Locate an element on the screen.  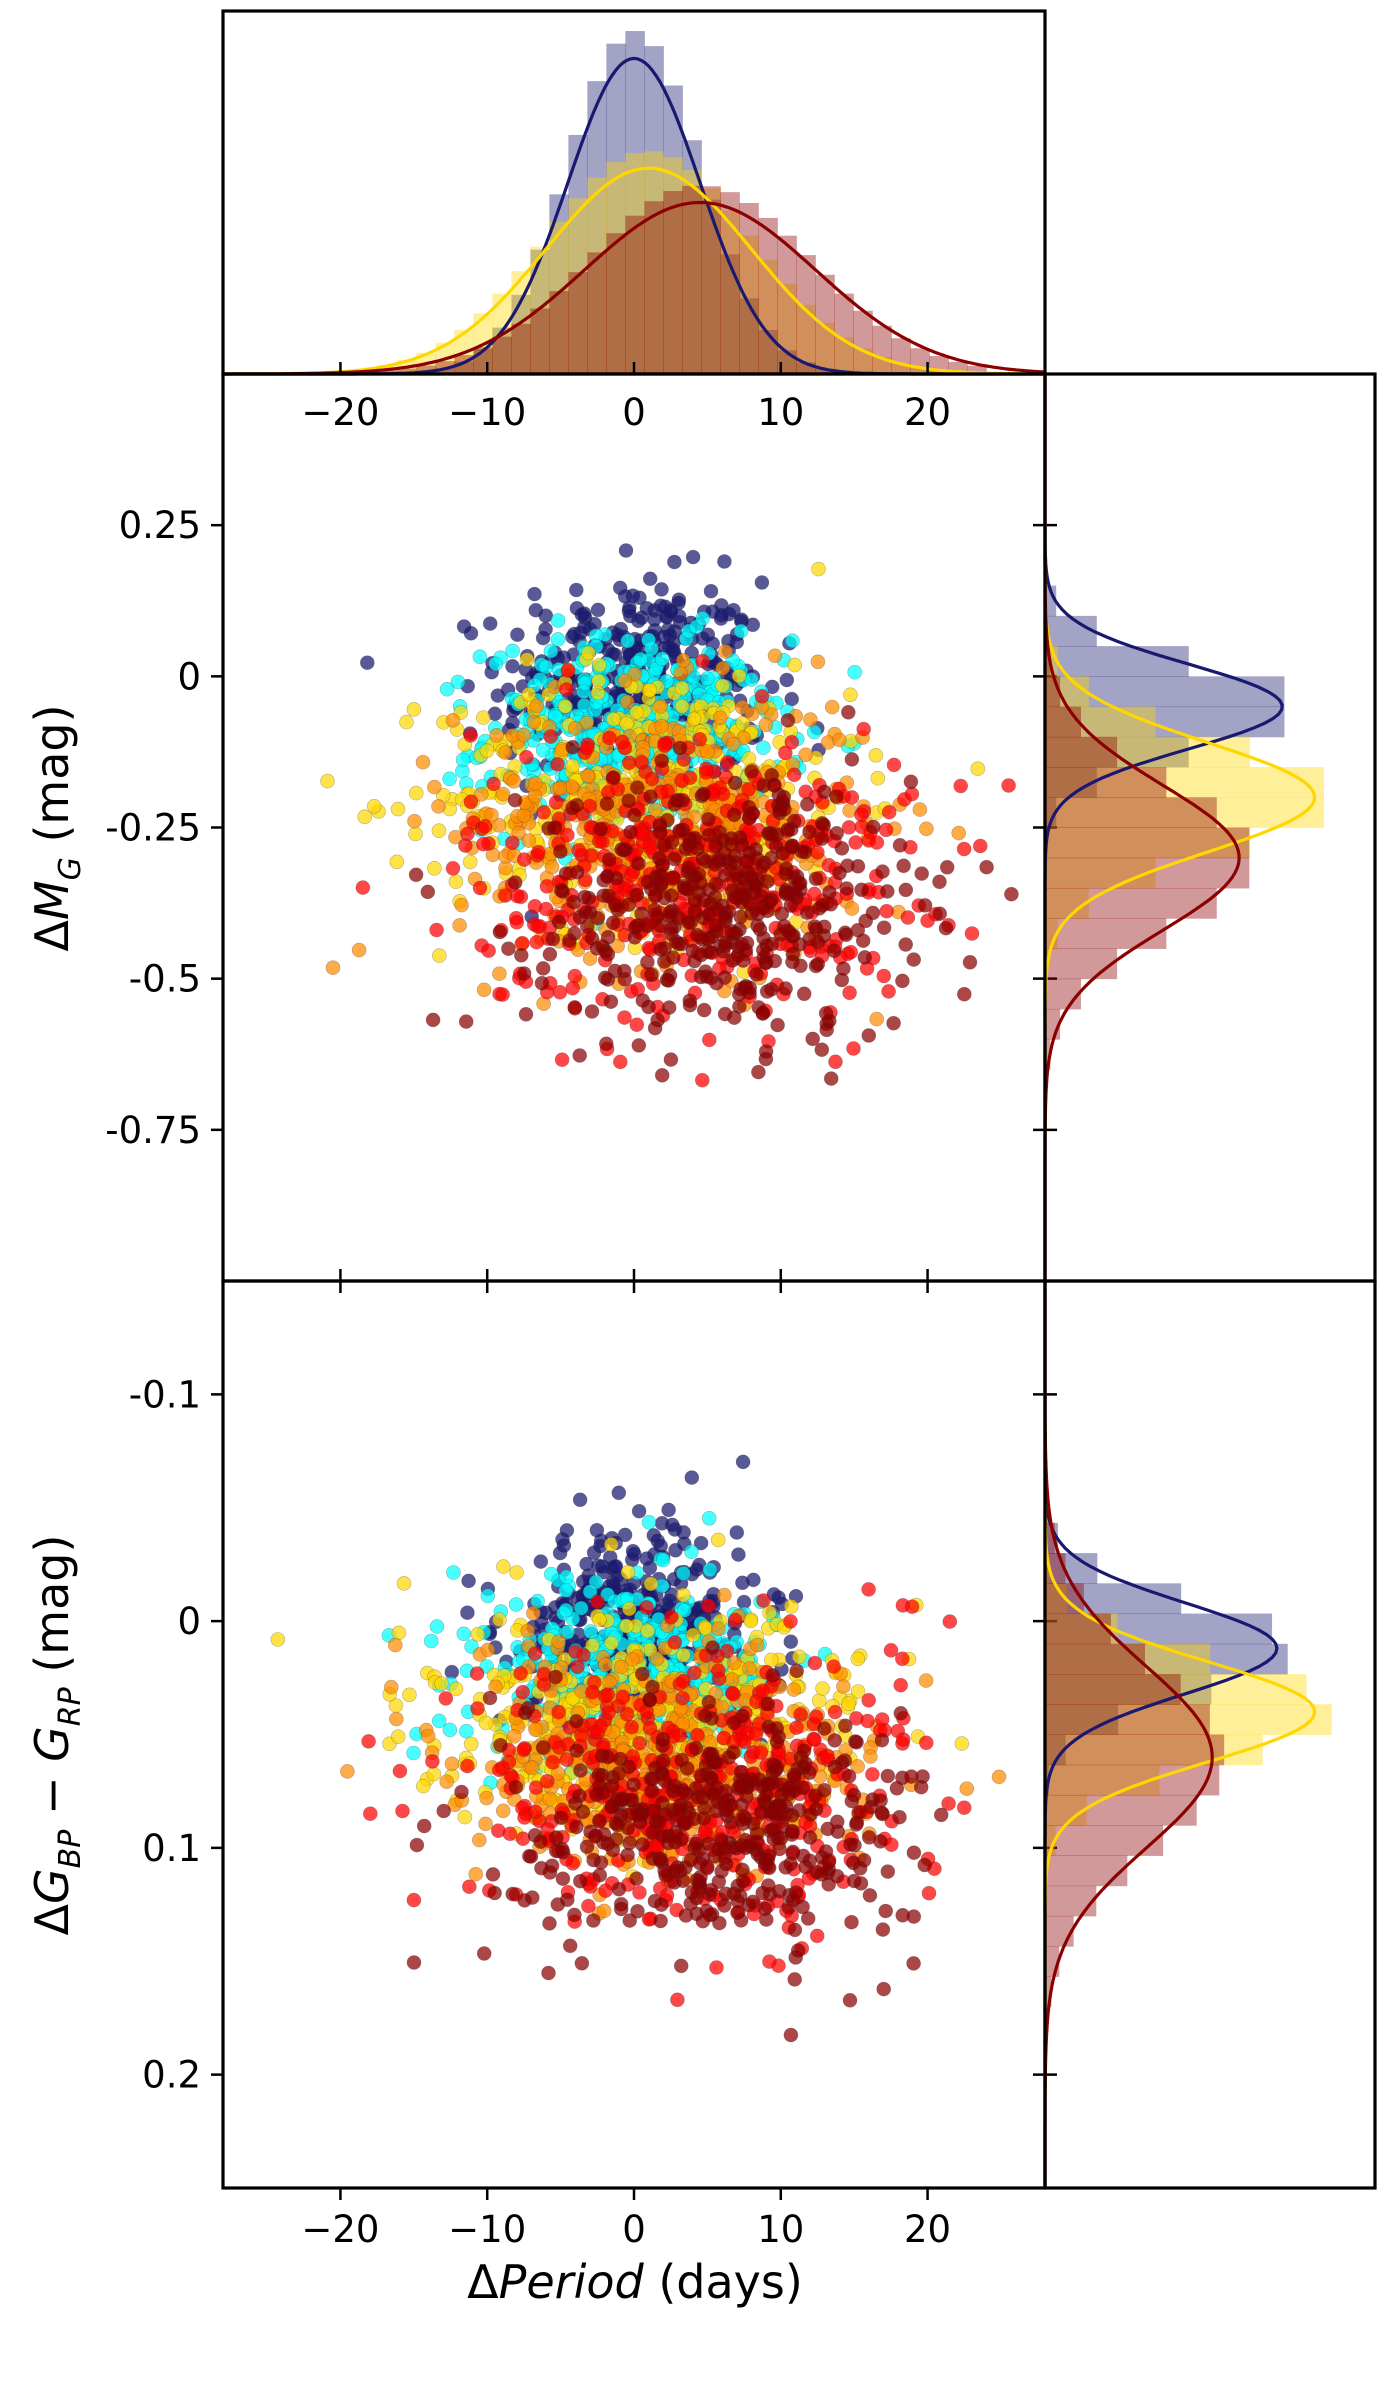
period-histogram-bars is located at coordinates (634, 203).